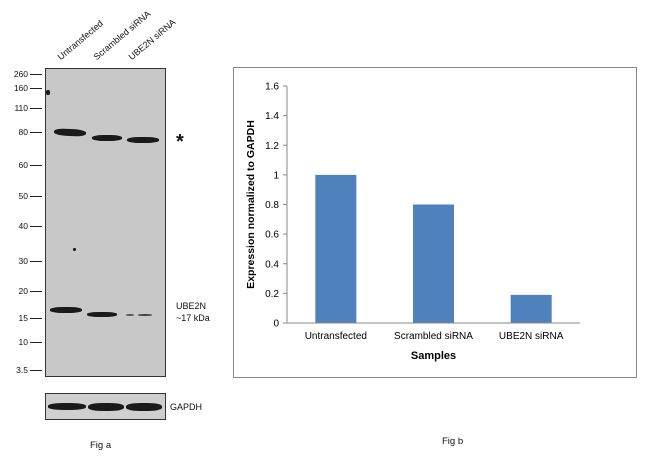 The width and height of the screenshot is (650, 474). Describe the element at coordinates (20, 74) in the screenshot. I see `mw-marker: 260` at that location.